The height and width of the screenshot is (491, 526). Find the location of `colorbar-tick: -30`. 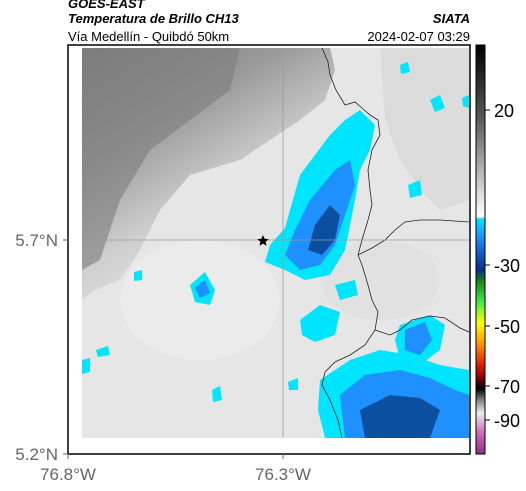

colorbar-tick: -30 is located at coordinates (507, 266).